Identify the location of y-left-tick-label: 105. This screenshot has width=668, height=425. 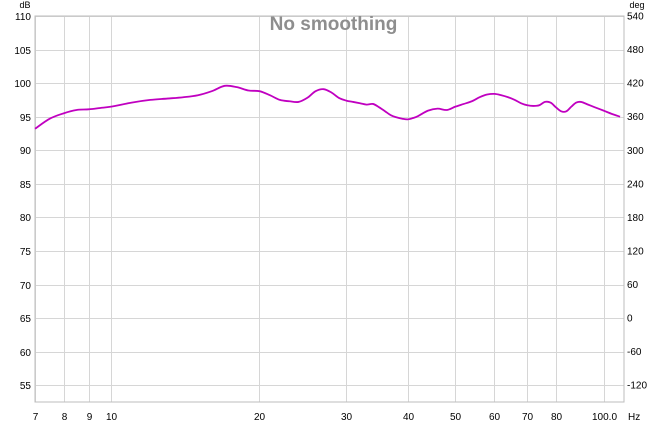
(22, 51).